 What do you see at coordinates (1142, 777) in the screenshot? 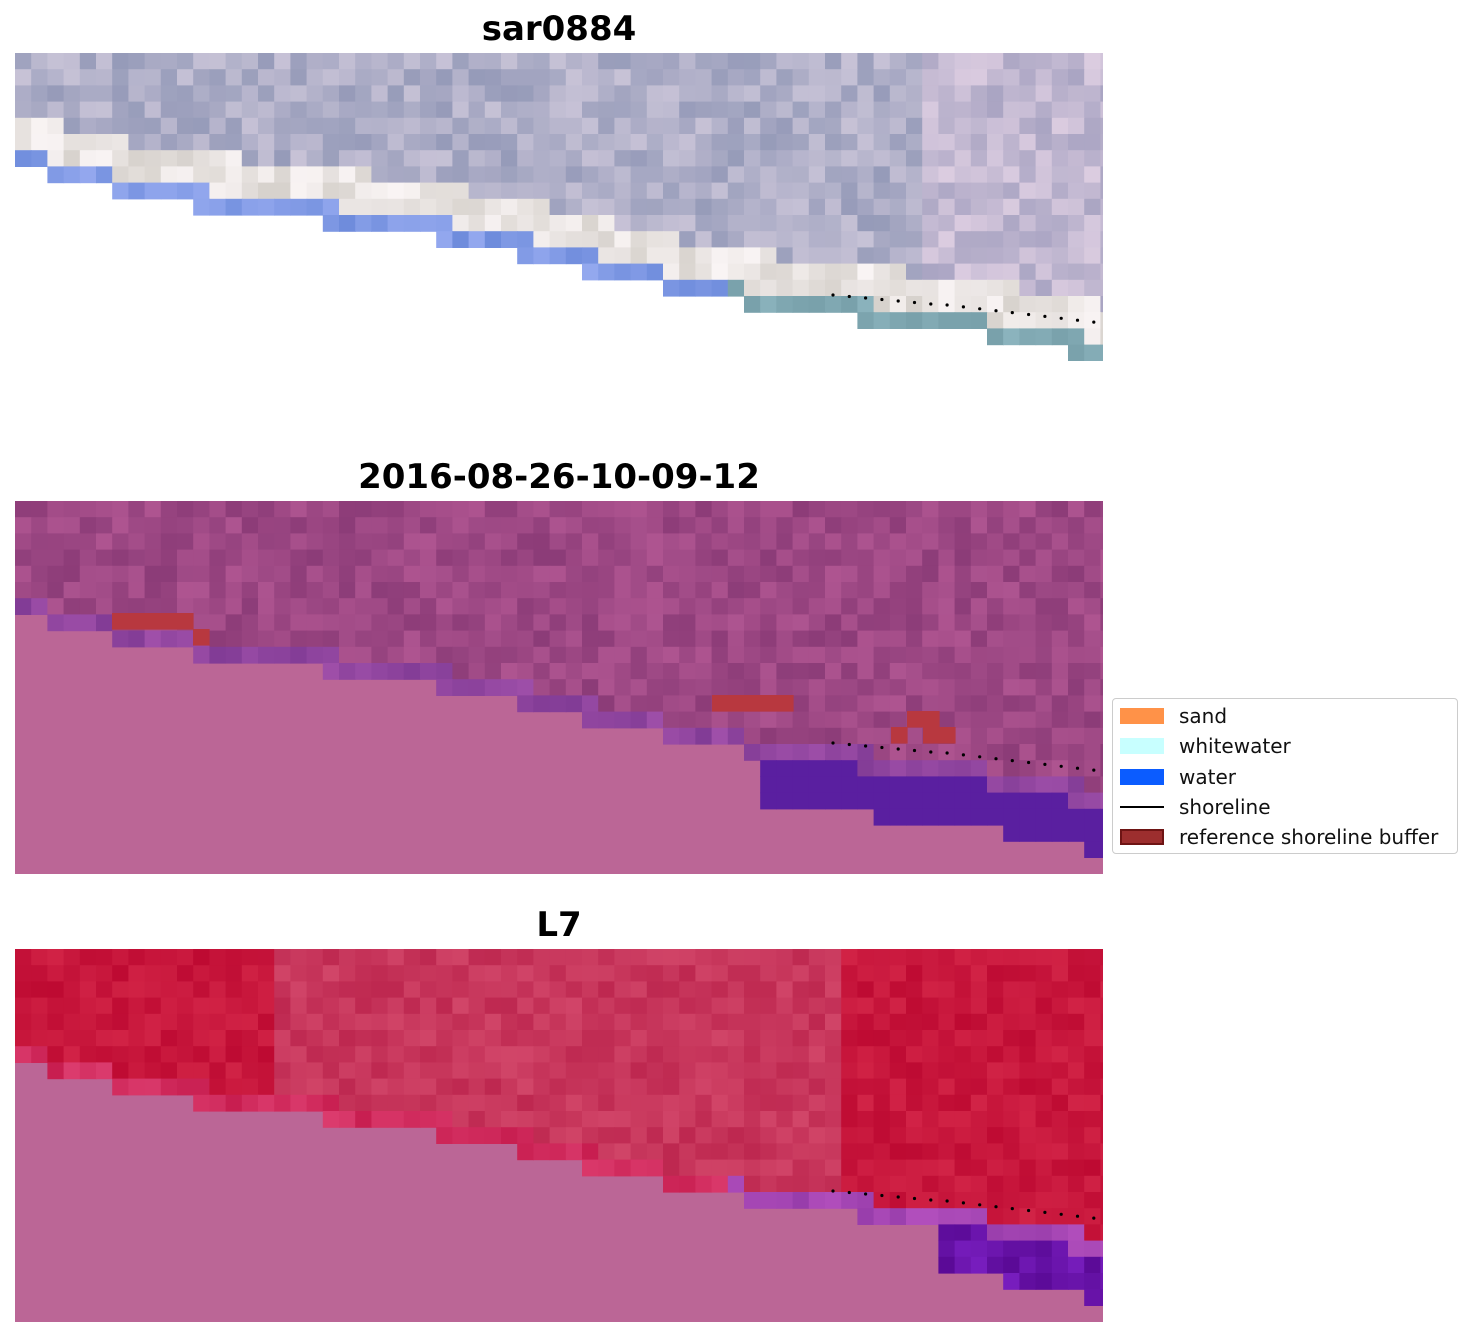
I see `water-swatch` at bounding box center [1142, 777].